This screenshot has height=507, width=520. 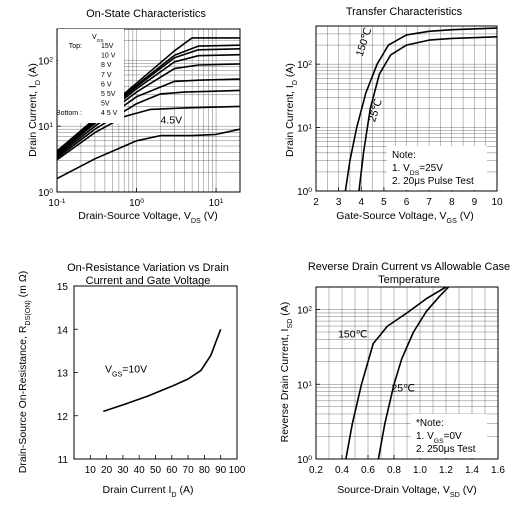 What do you see at coordinates (33, 121) in the screenshot?
I see `text-run: Drain Current, I` at bounding box center [33, 121].